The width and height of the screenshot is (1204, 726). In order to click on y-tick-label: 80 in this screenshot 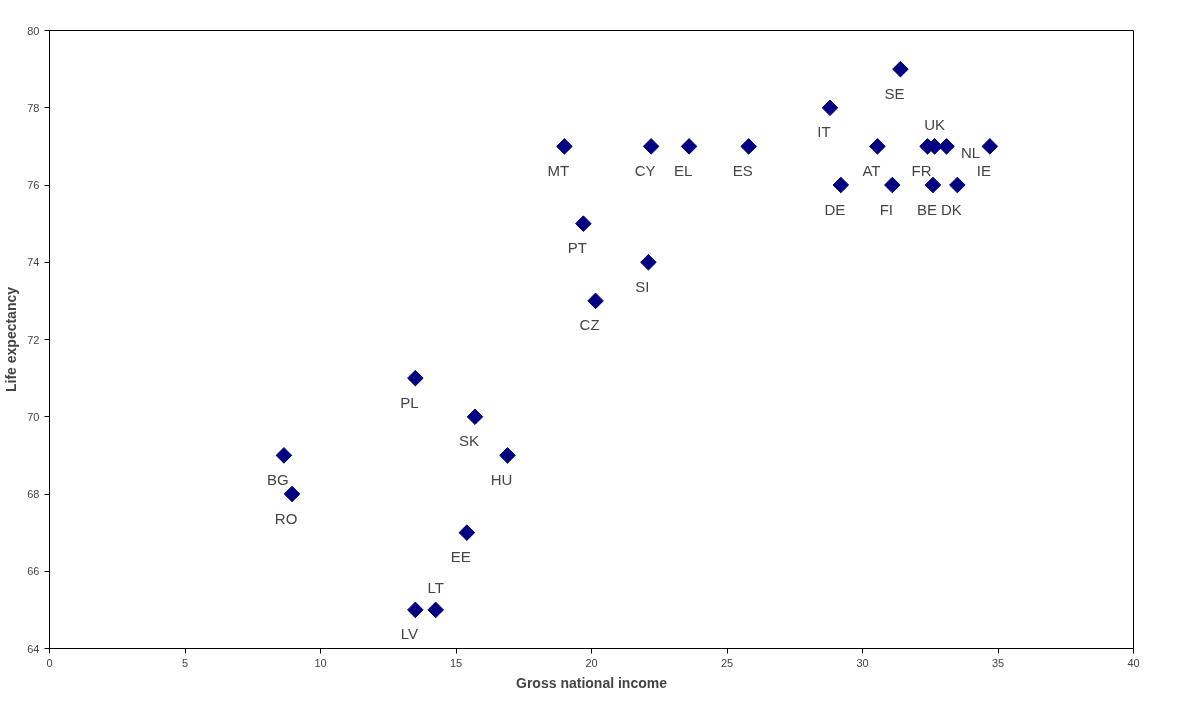, I will do `click(33, 30)`.